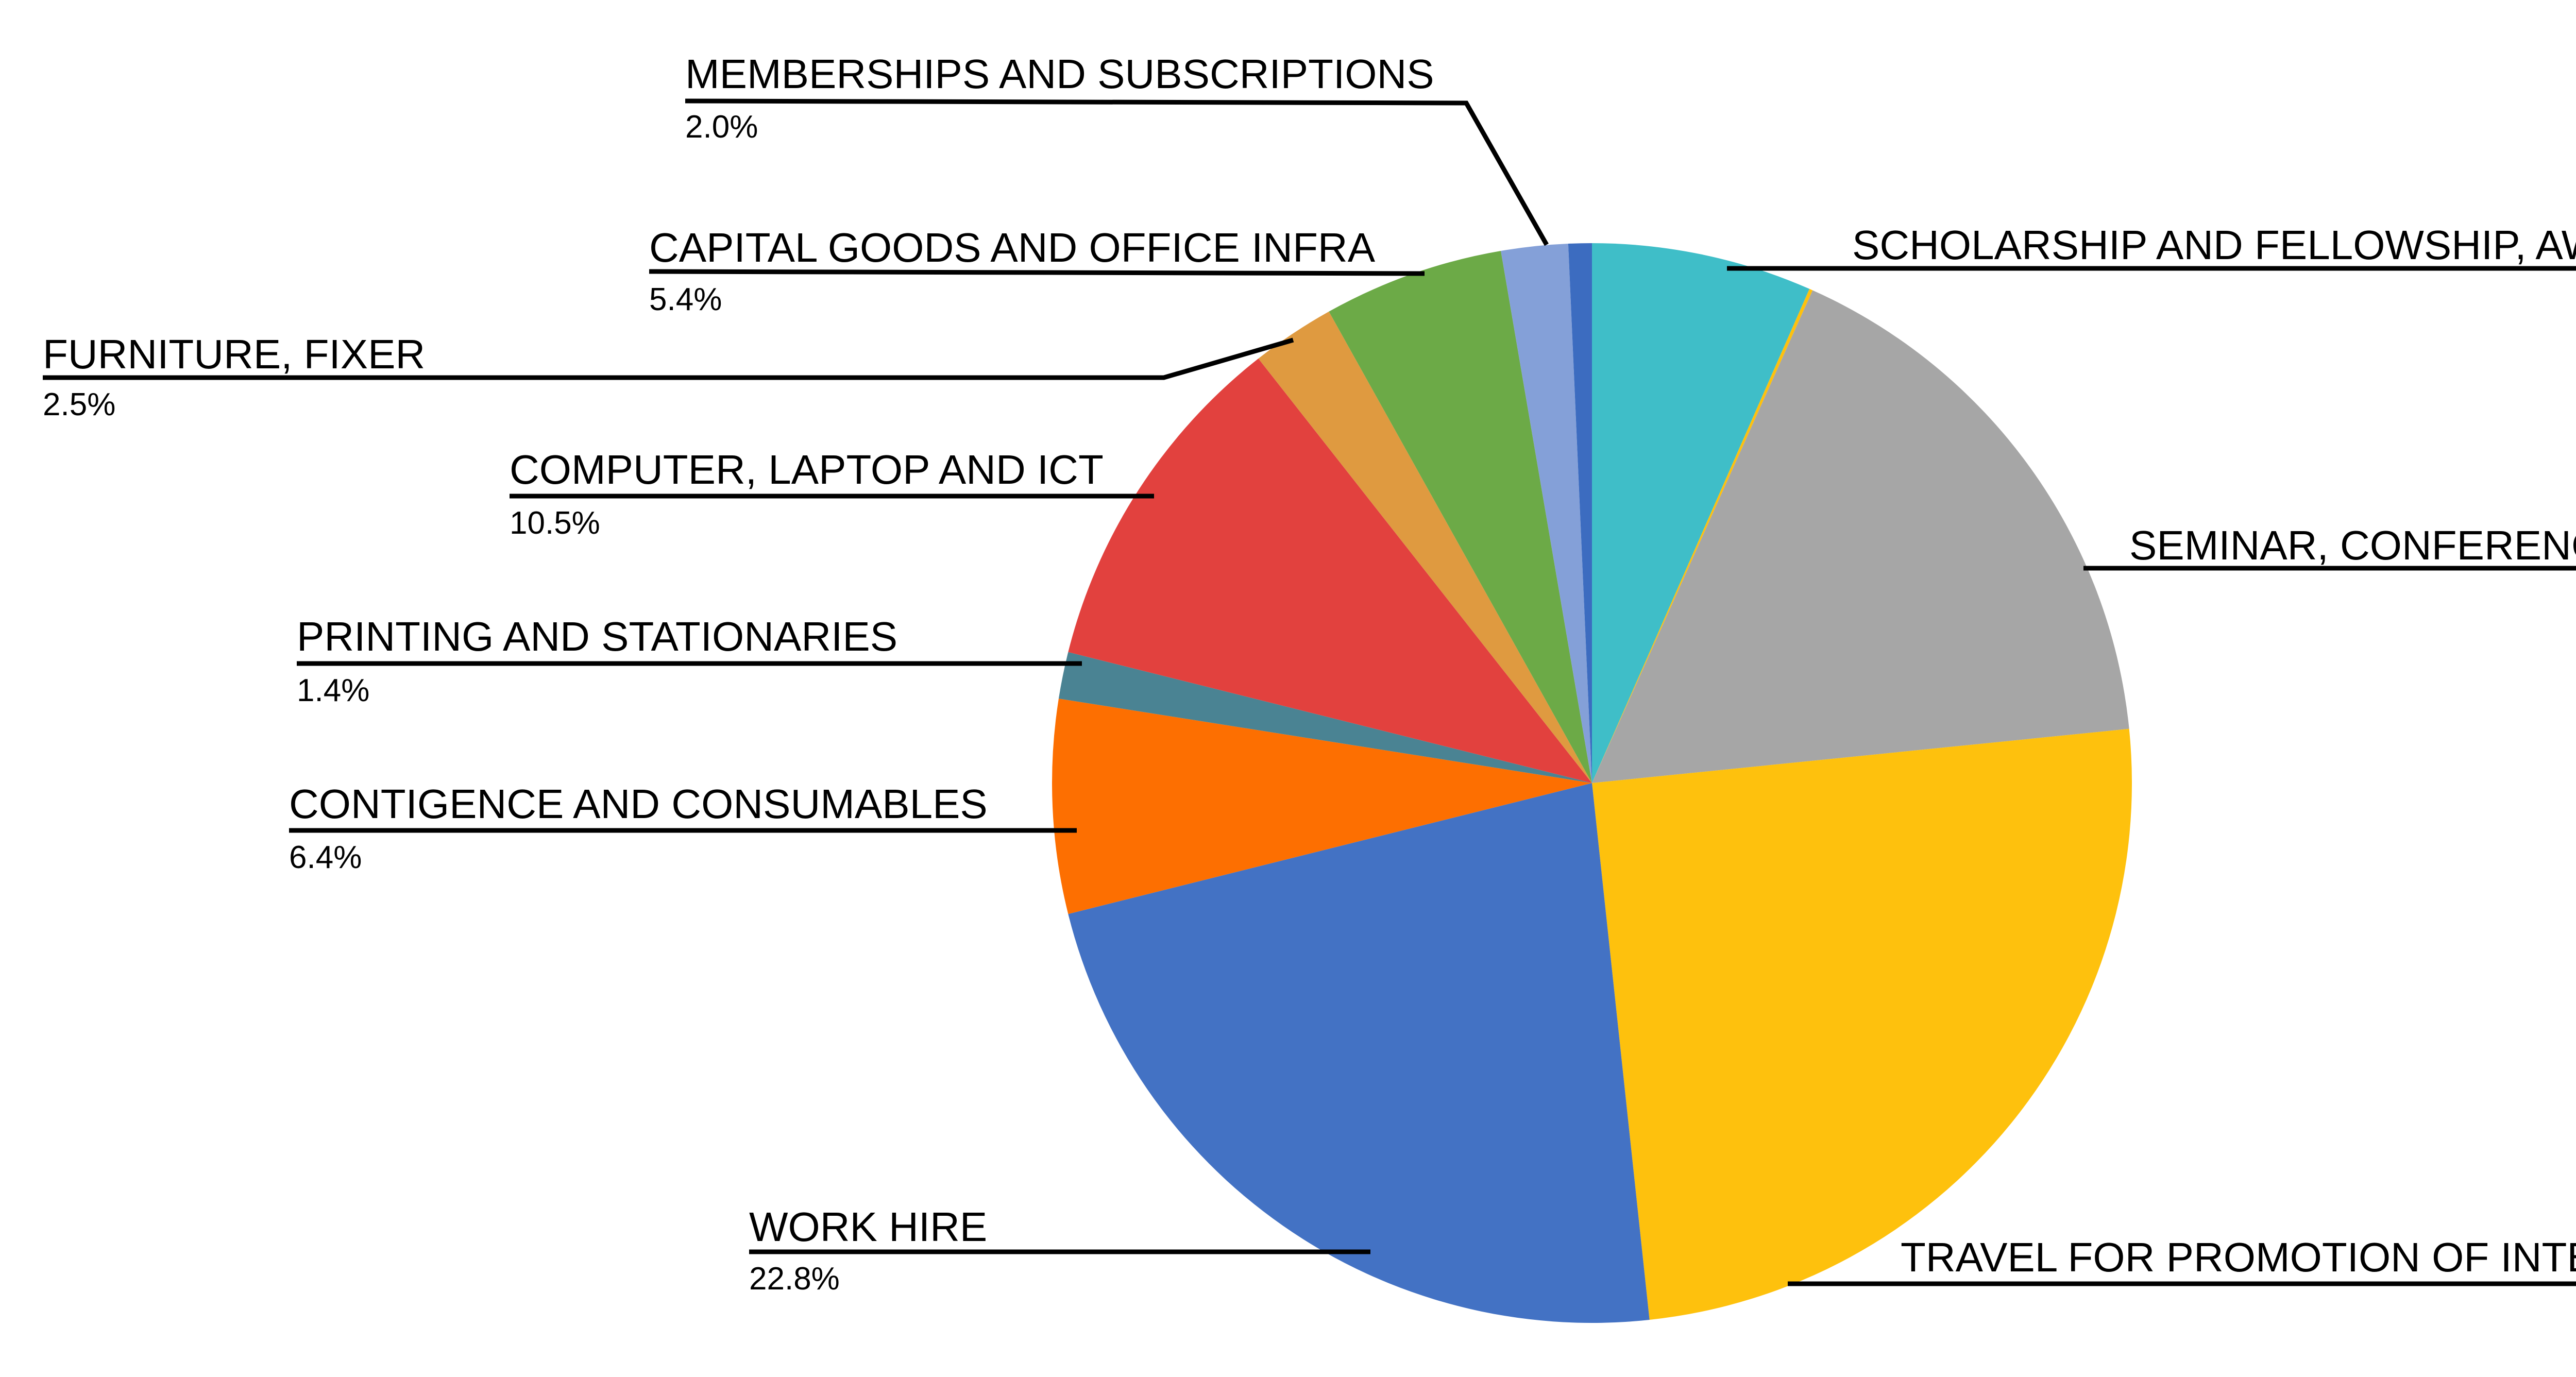 The width and height of the screenshot is (2576, 1377). I want to click on slice-label-capital-goods: CAPITAL GOODS AND OFFICE INFRA, so click(1012, 247).